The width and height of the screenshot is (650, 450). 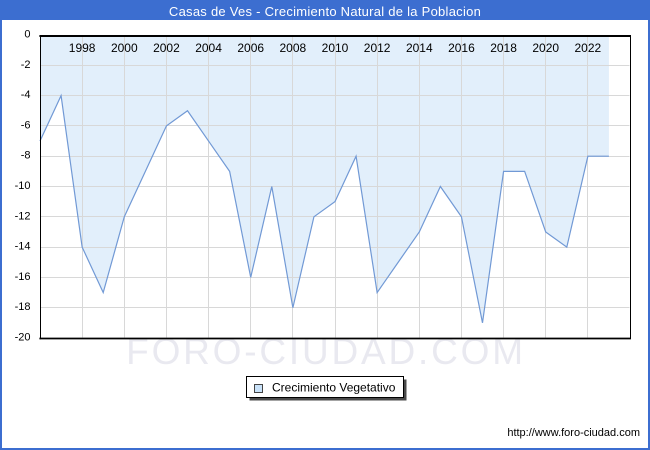 I want to click on svg-text: -20, so click(x=23, y=338).